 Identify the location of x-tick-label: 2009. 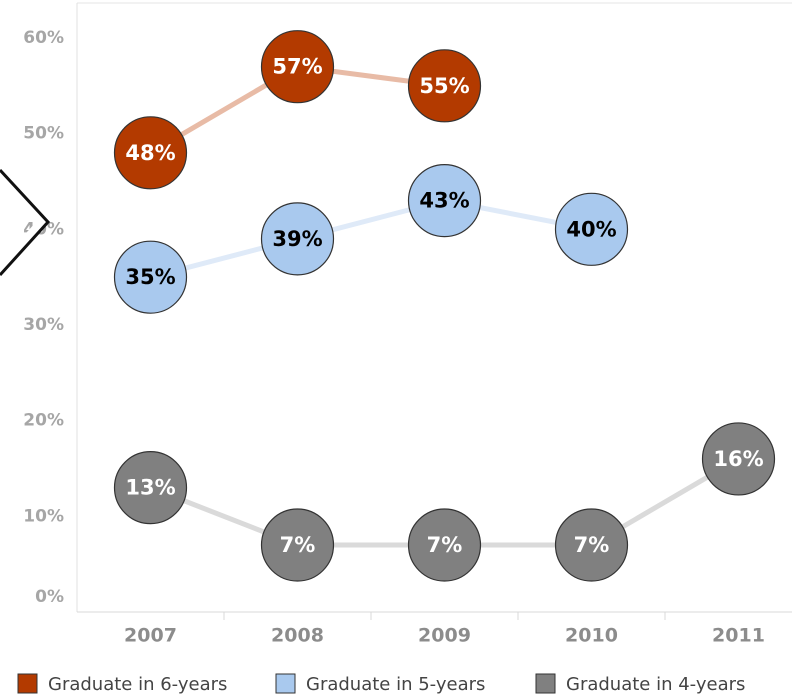
(444, 636).